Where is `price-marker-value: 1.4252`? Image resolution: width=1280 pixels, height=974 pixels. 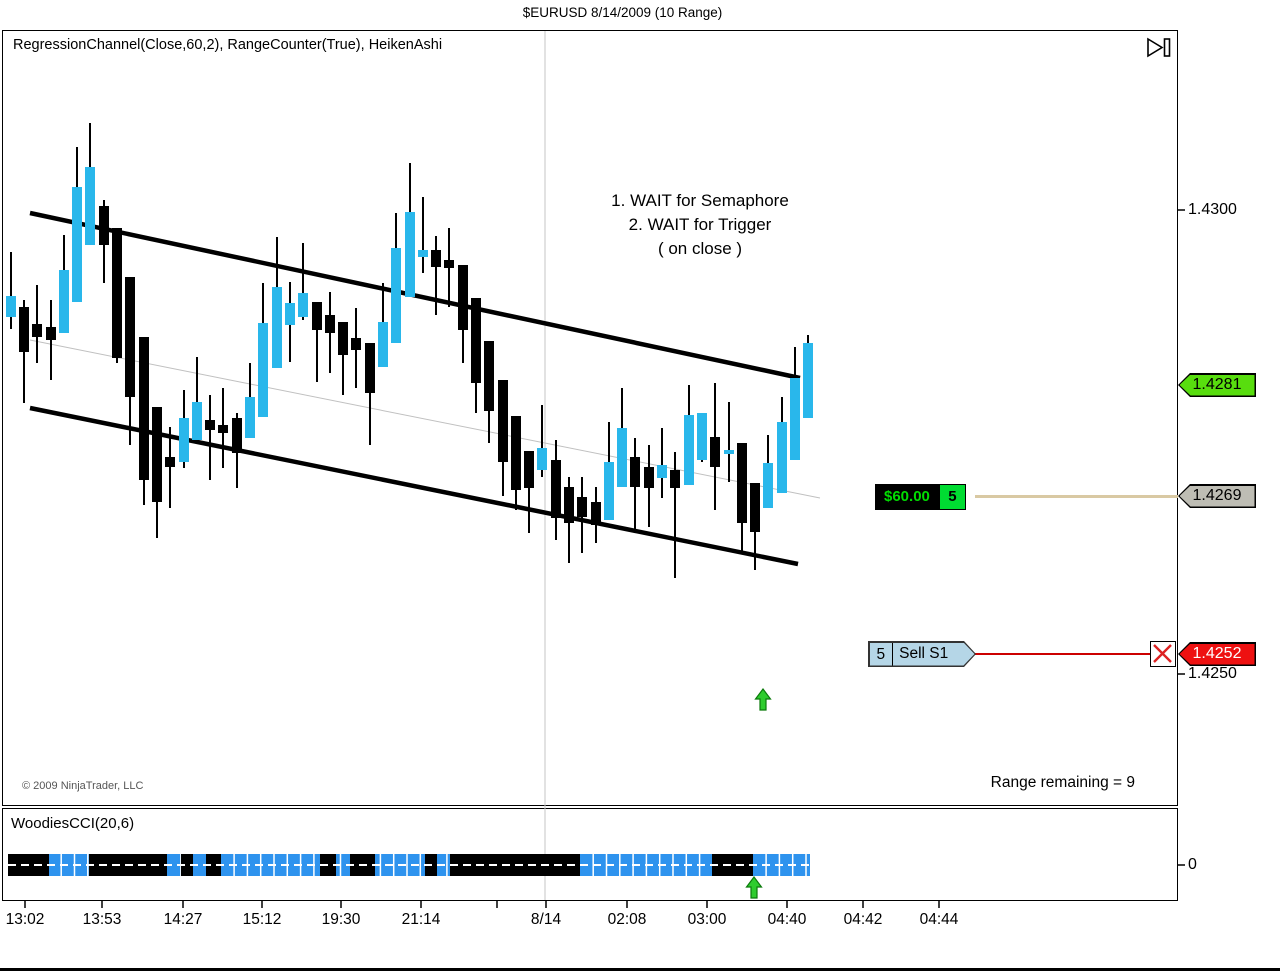
price-marker-value: 1.4252 is located at coordinates (1217, 654).